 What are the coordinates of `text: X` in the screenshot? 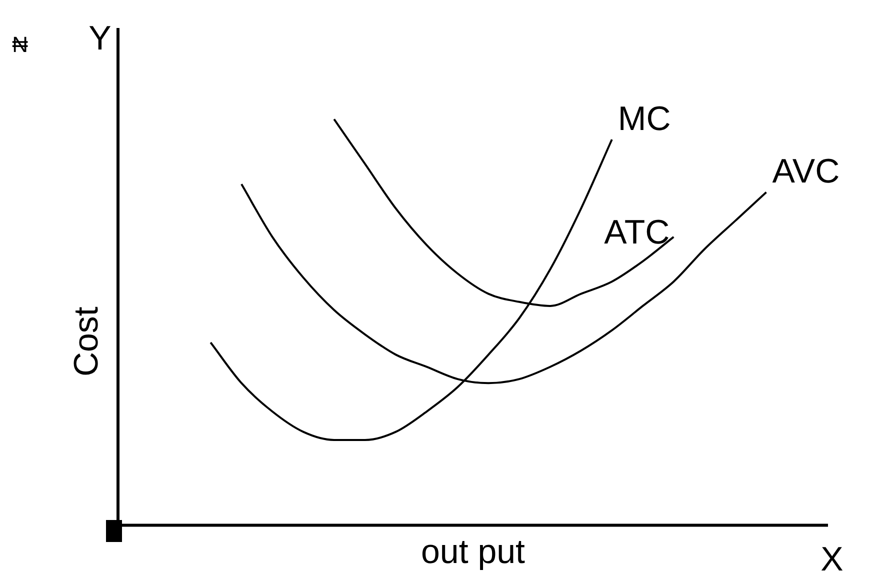 It's located at (832, 559).